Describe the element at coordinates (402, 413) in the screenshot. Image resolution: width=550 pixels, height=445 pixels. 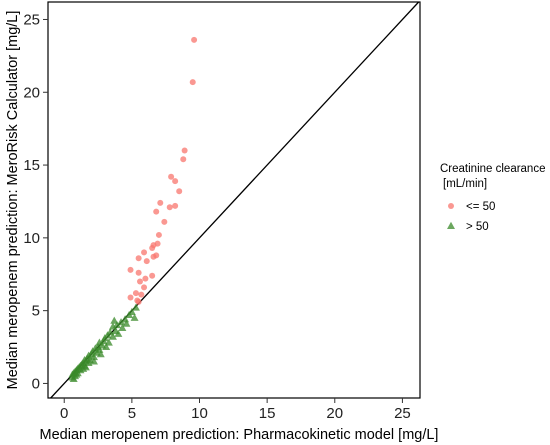
I see `x-tick-label: 25` at that location.